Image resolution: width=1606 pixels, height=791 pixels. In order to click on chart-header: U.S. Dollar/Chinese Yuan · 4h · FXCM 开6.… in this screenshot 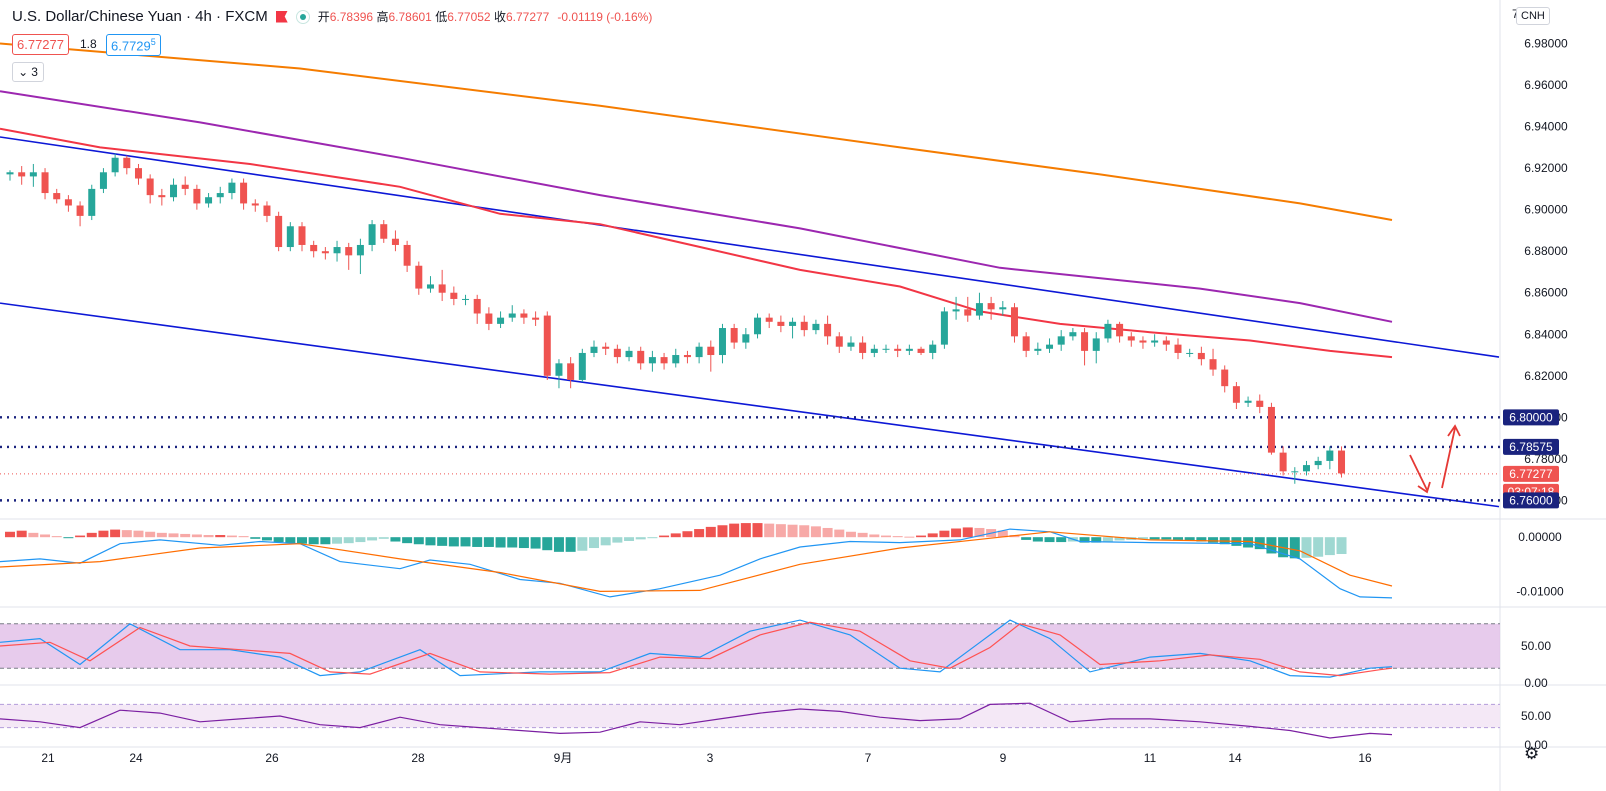, I will do `click(332, 16)`.